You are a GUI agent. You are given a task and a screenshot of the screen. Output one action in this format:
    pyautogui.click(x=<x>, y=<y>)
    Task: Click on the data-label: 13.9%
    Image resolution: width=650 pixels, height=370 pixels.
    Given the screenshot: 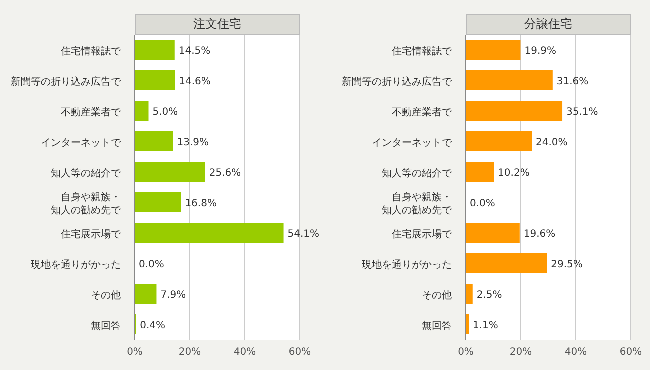 What is the action you would take?
    pyautogui.click(x=193, y=143)
    